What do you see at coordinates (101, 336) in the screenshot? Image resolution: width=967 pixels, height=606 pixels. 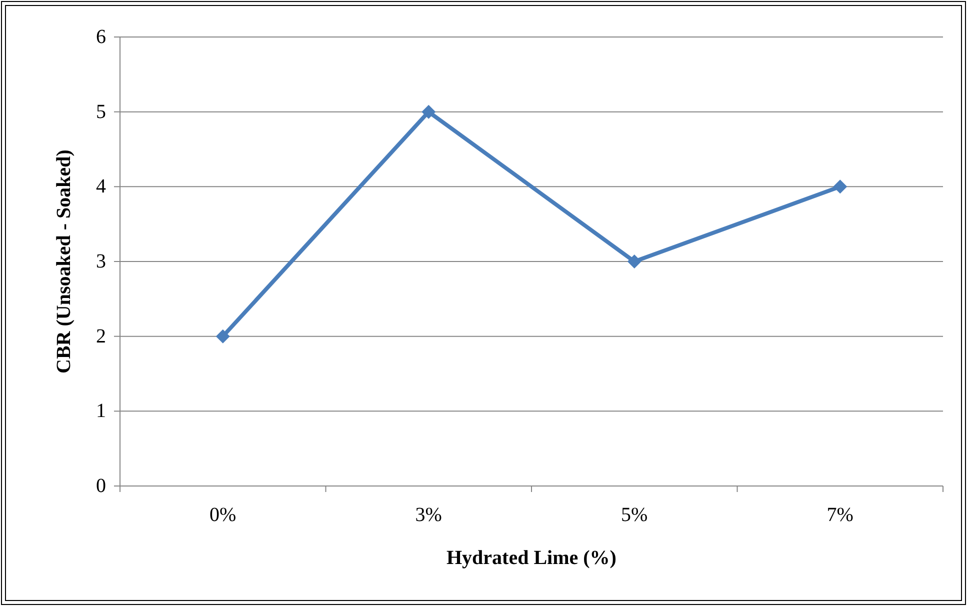 I see `y-tick-label: 2` at bounding box center [101, 336].